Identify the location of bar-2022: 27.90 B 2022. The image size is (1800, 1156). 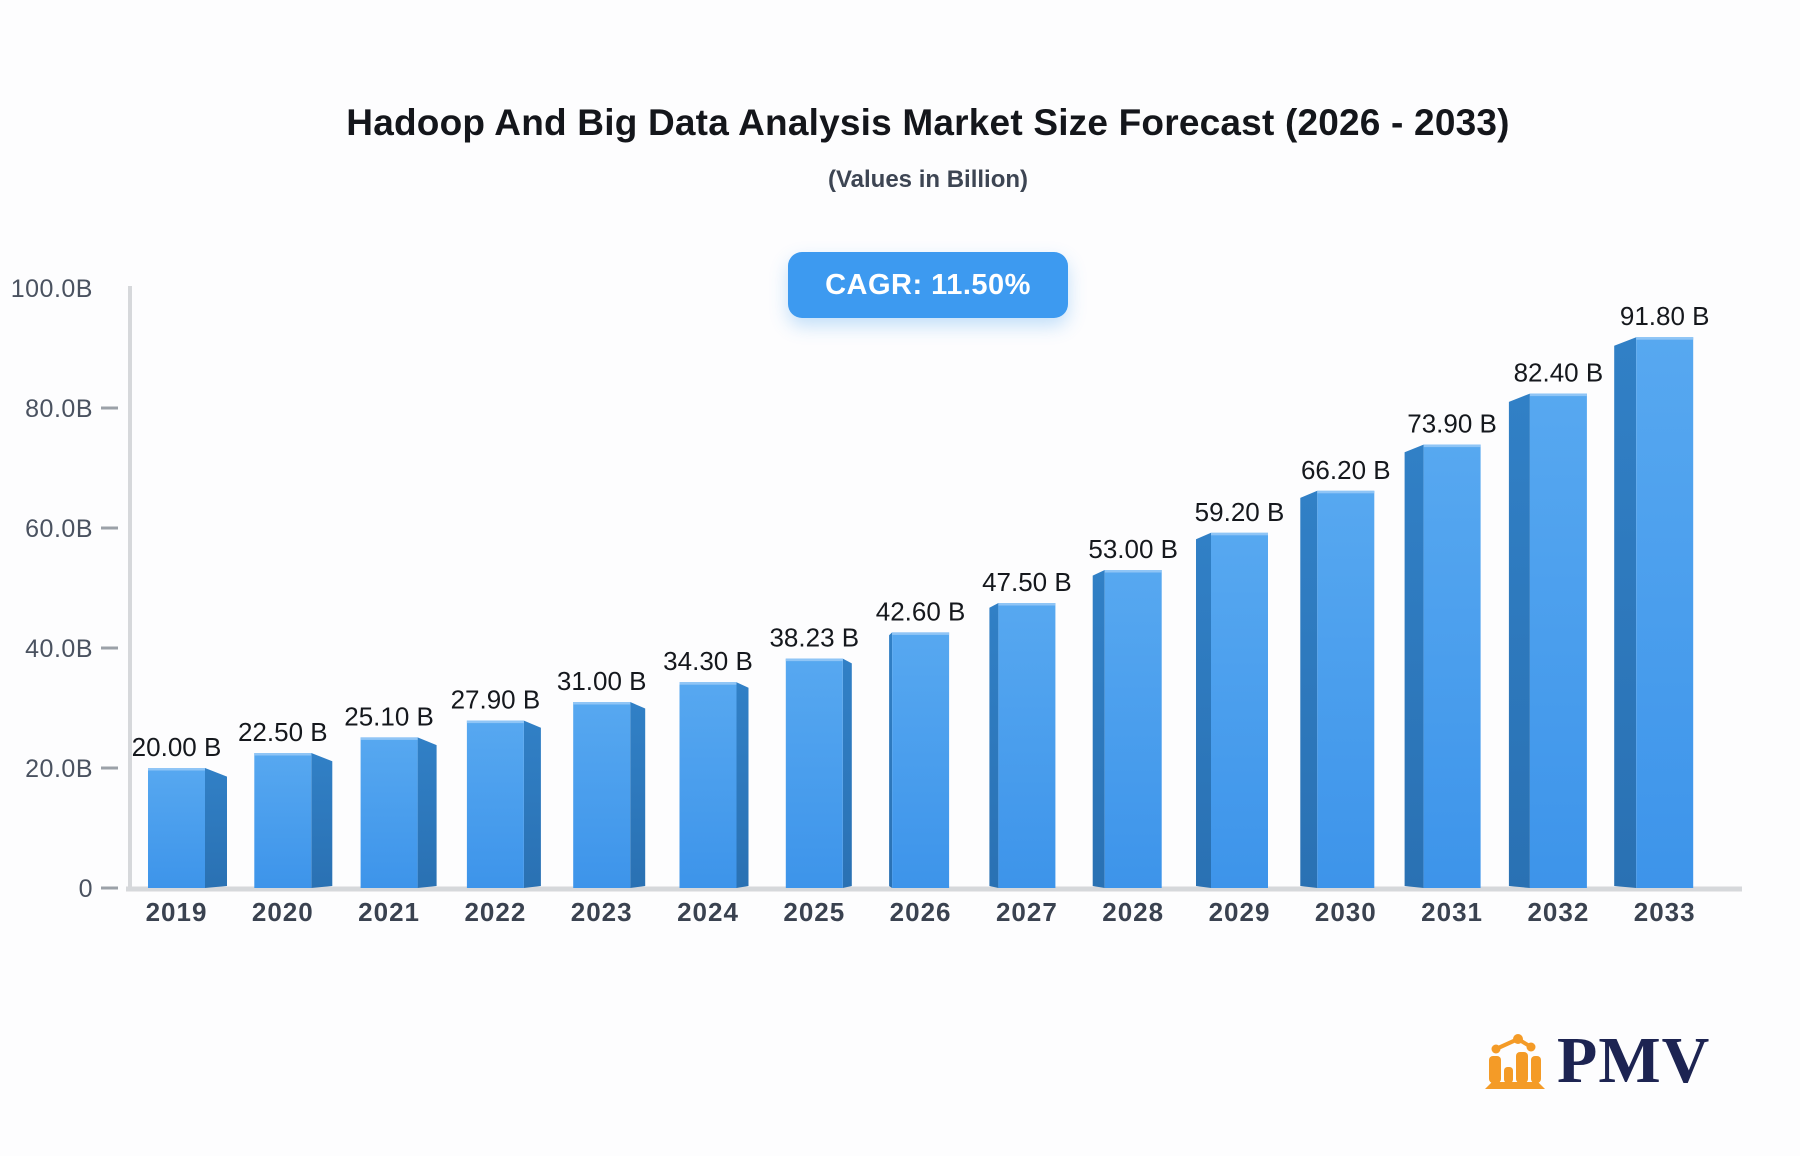
(496, 806).